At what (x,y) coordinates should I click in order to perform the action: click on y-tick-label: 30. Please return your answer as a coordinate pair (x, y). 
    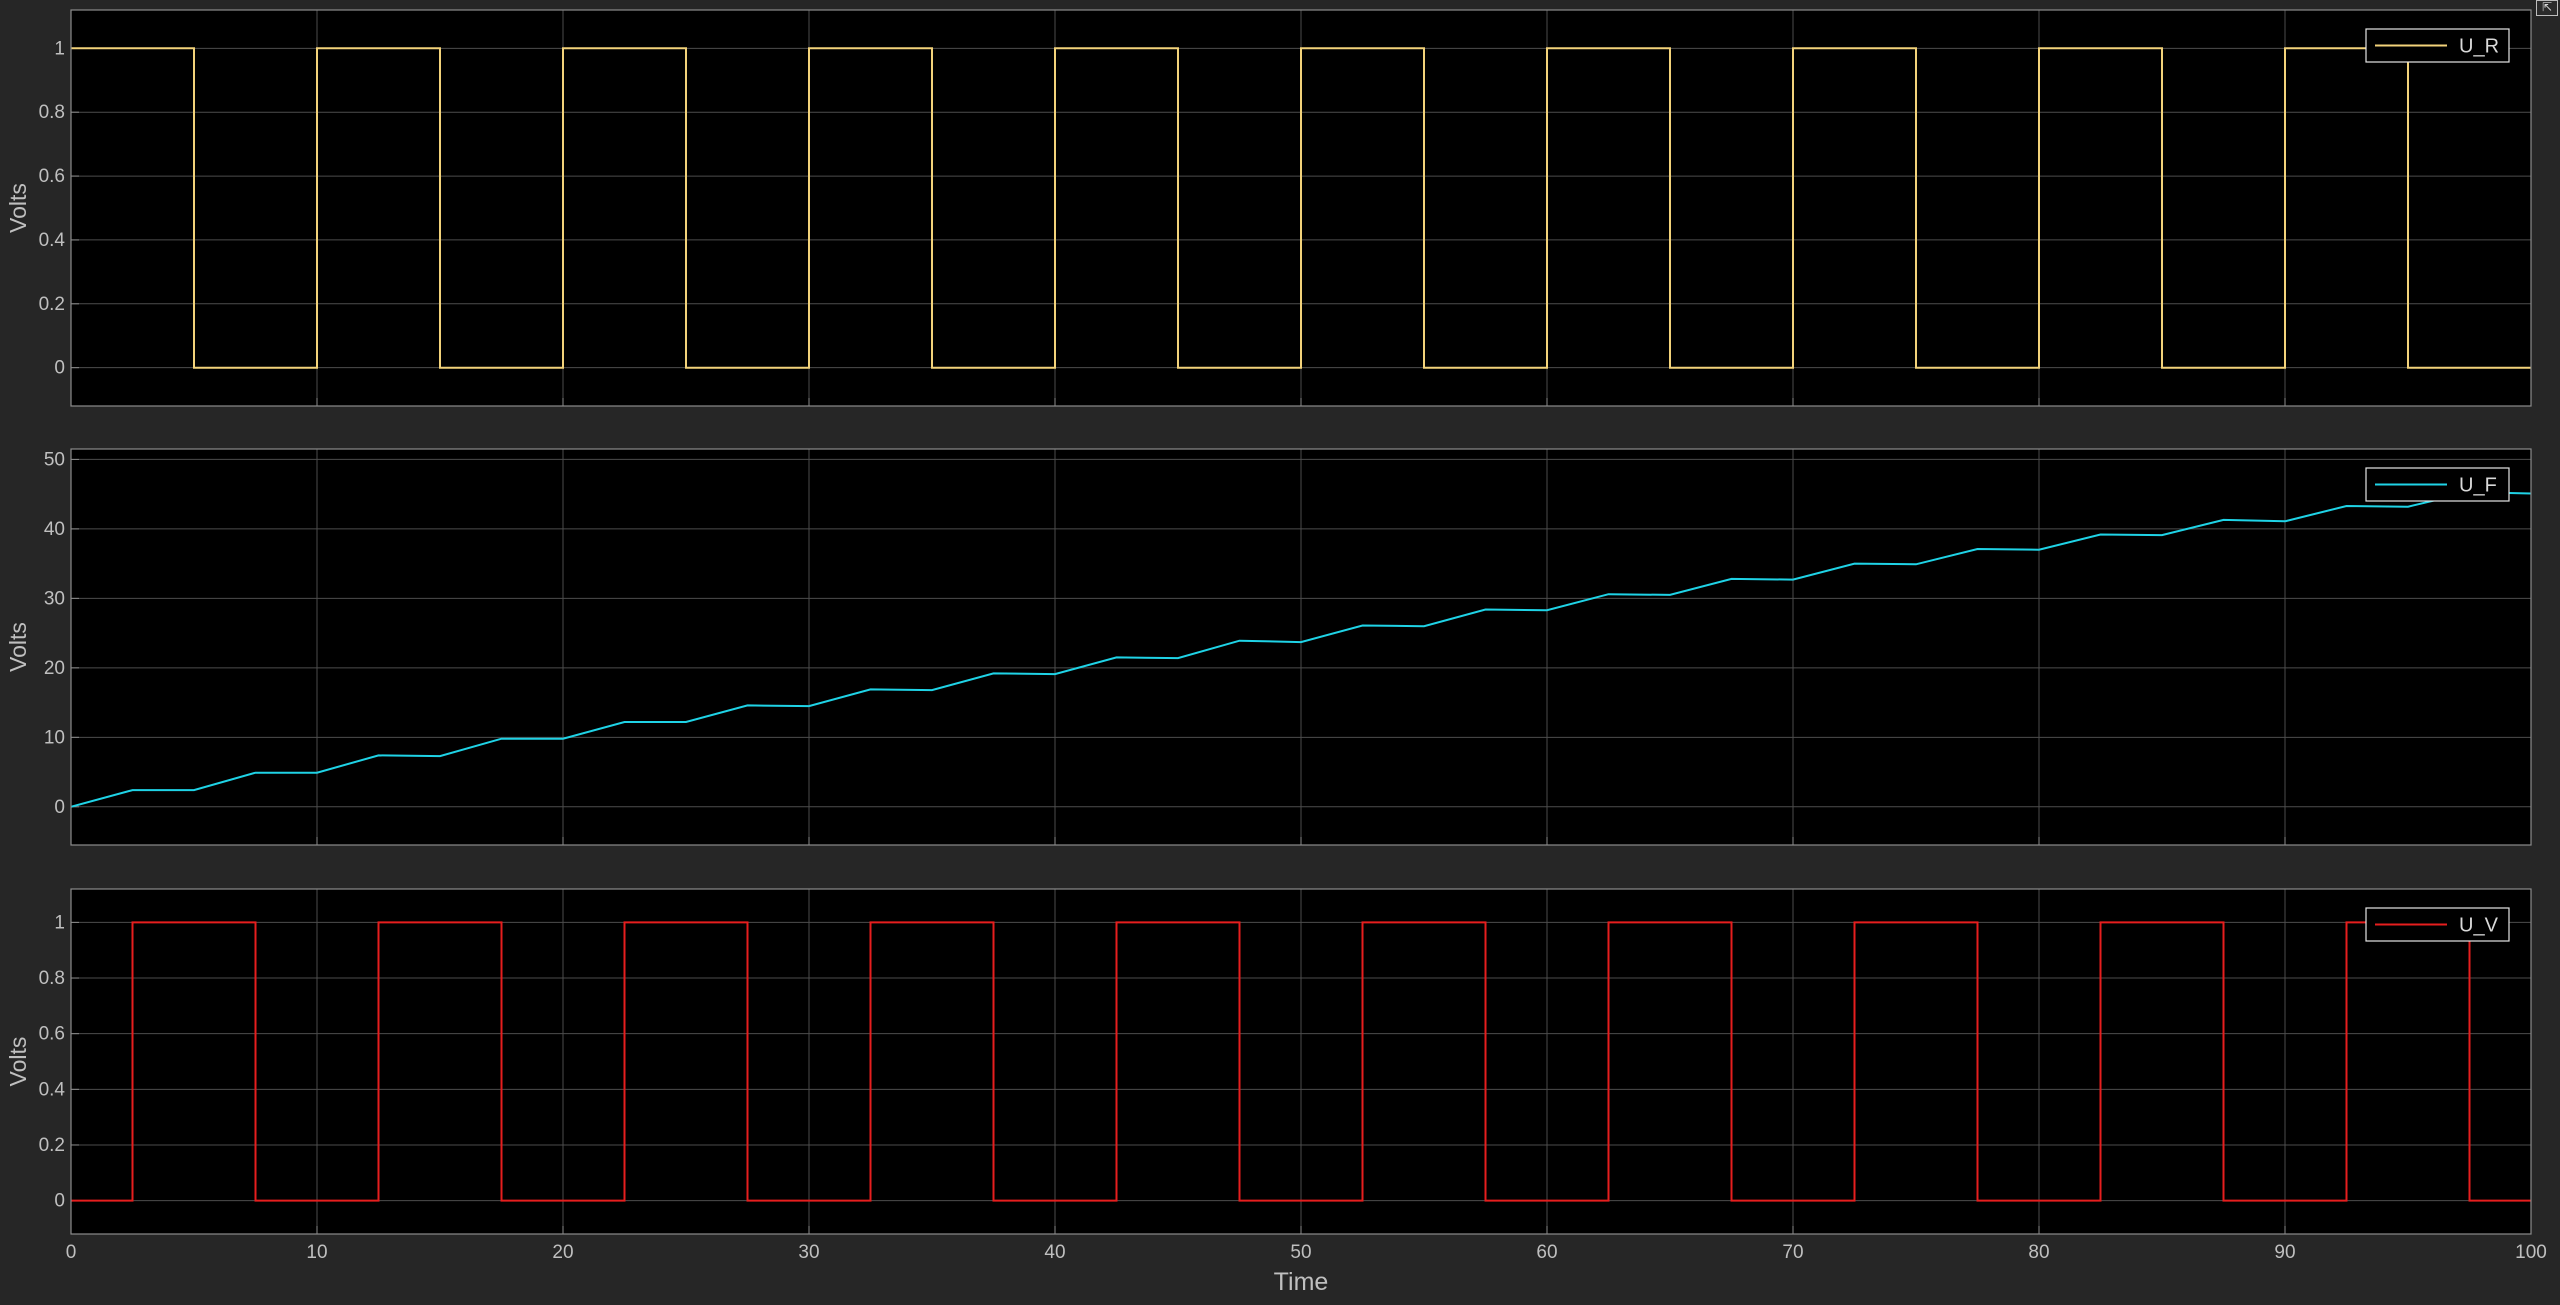
    Looking at the image, I should click on (54, 598).